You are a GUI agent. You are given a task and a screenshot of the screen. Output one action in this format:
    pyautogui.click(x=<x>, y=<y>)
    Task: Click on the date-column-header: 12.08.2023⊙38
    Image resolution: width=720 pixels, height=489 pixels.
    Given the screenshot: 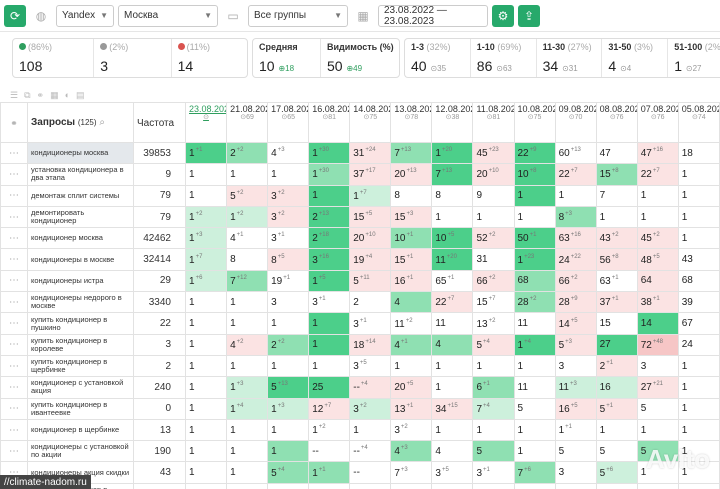 What is the action you would take?
    pyautogui.click(x=452, y=122)
    